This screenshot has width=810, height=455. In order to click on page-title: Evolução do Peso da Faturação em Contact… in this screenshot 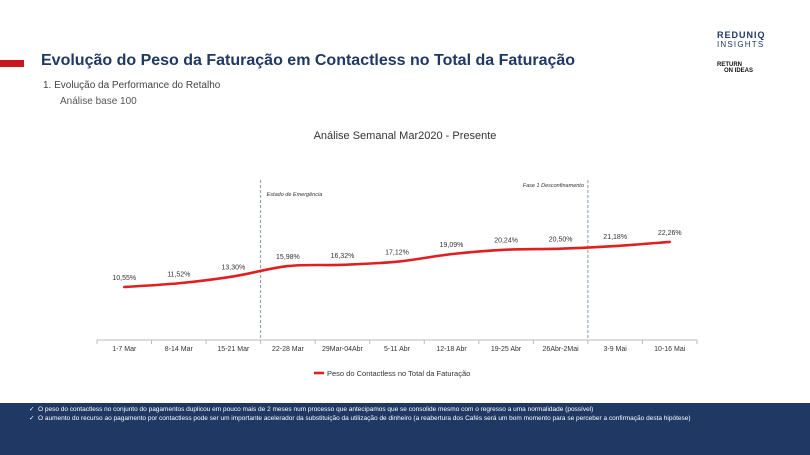, I will do `click(308, 60)`.